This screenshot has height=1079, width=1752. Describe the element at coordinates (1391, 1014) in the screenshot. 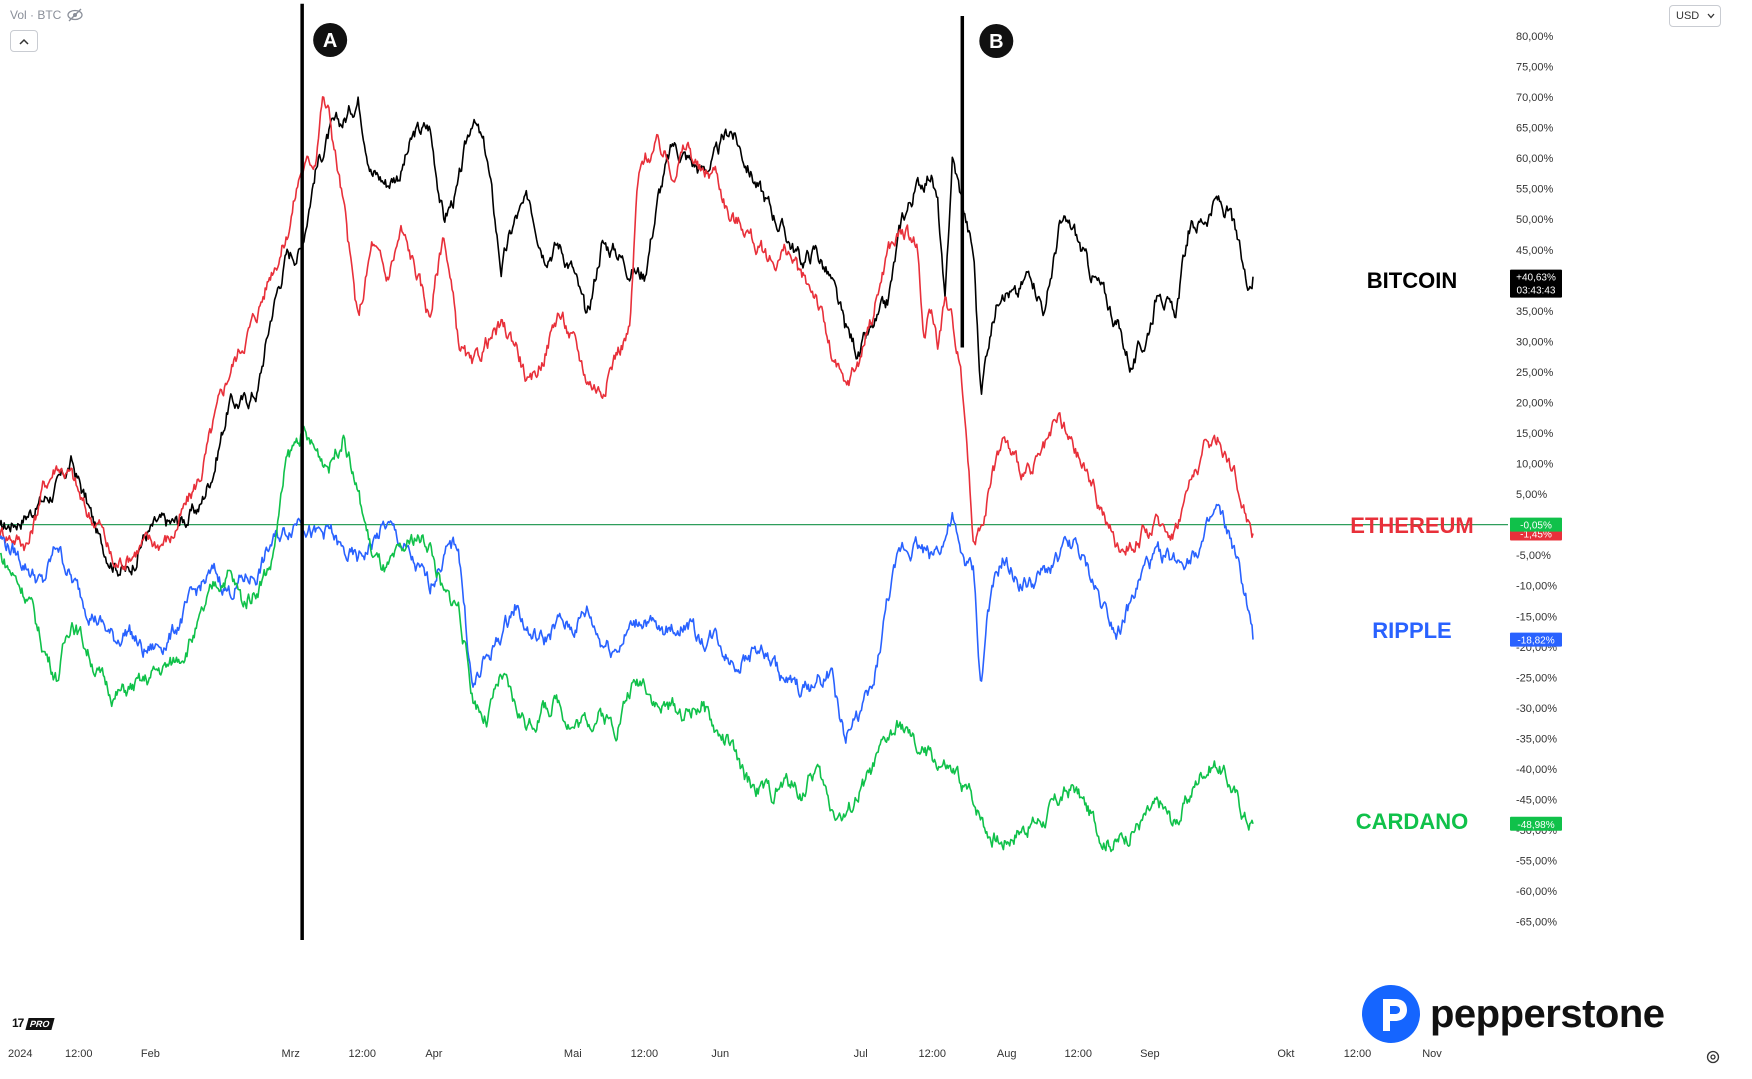

I see `pepperstone-logo-icon` at that location.